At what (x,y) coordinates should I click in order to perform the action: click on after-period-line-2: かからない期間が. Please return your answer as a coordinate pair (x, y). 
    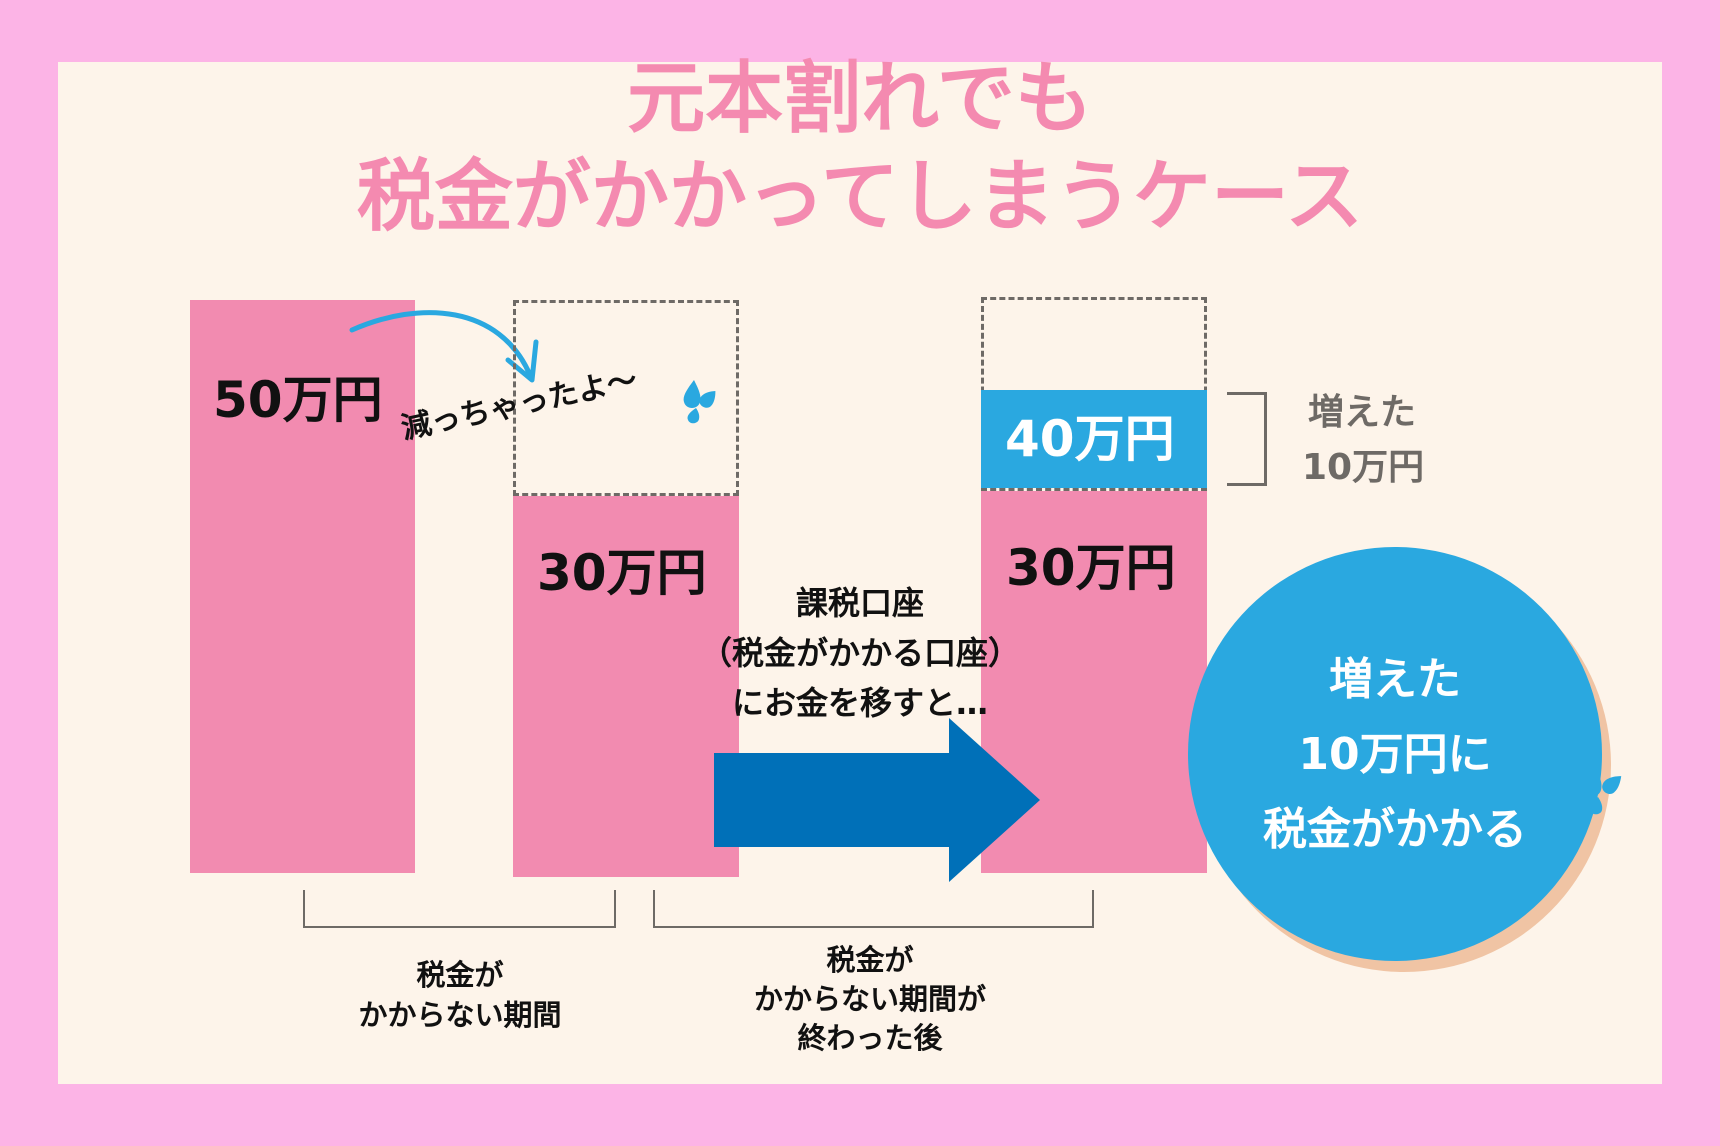
    Looking at the image, I should click on (869, 999).